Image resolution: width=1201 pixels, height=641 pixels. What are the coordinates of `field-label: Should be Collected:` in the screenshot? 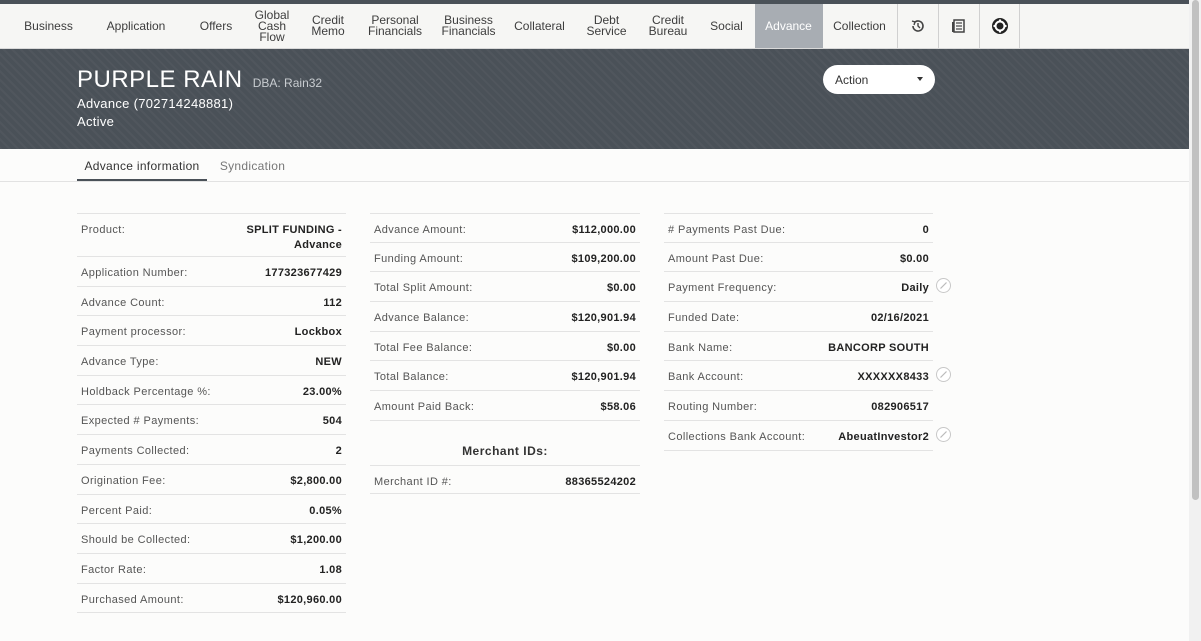 It's located at (136, 540).